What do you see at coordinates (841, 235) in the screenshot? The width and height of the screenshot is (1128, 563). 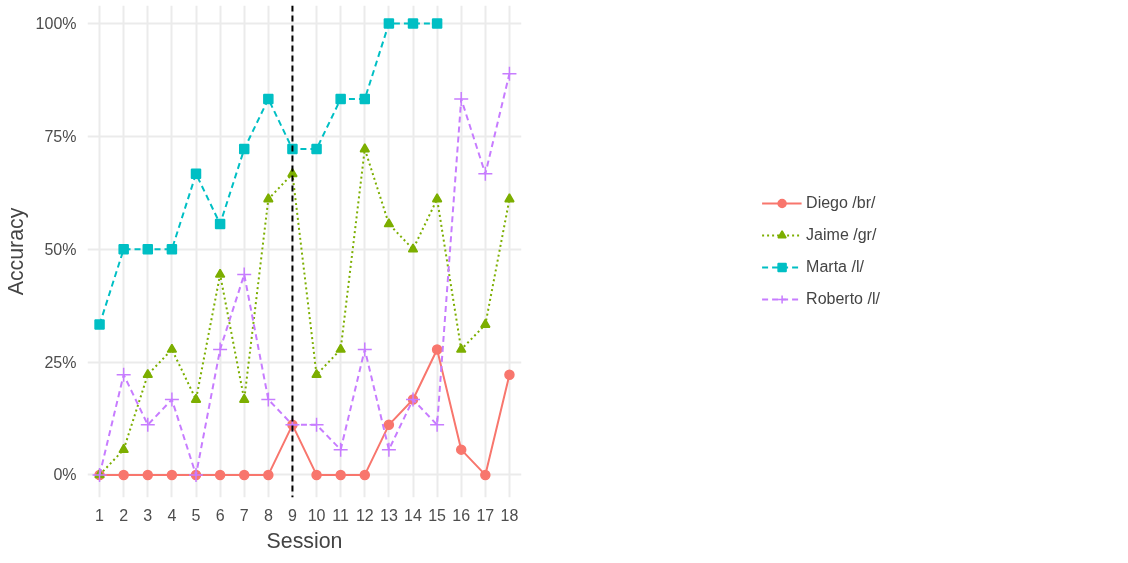 I see `legend-label: Jaime /gr/` at bounding box center [841, 235].